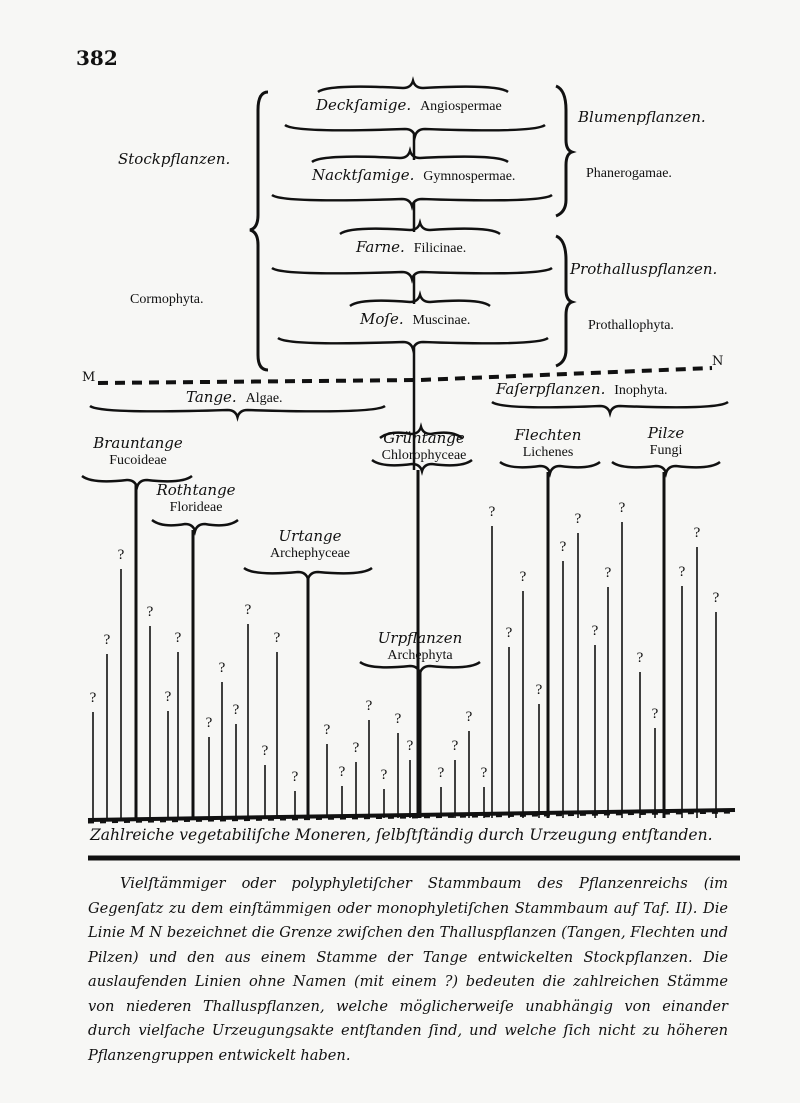 This screenshot has width=800, height=1103. Describe the element at coordinates (259, 231) in the screenshot. I see `left-brace` at that location.